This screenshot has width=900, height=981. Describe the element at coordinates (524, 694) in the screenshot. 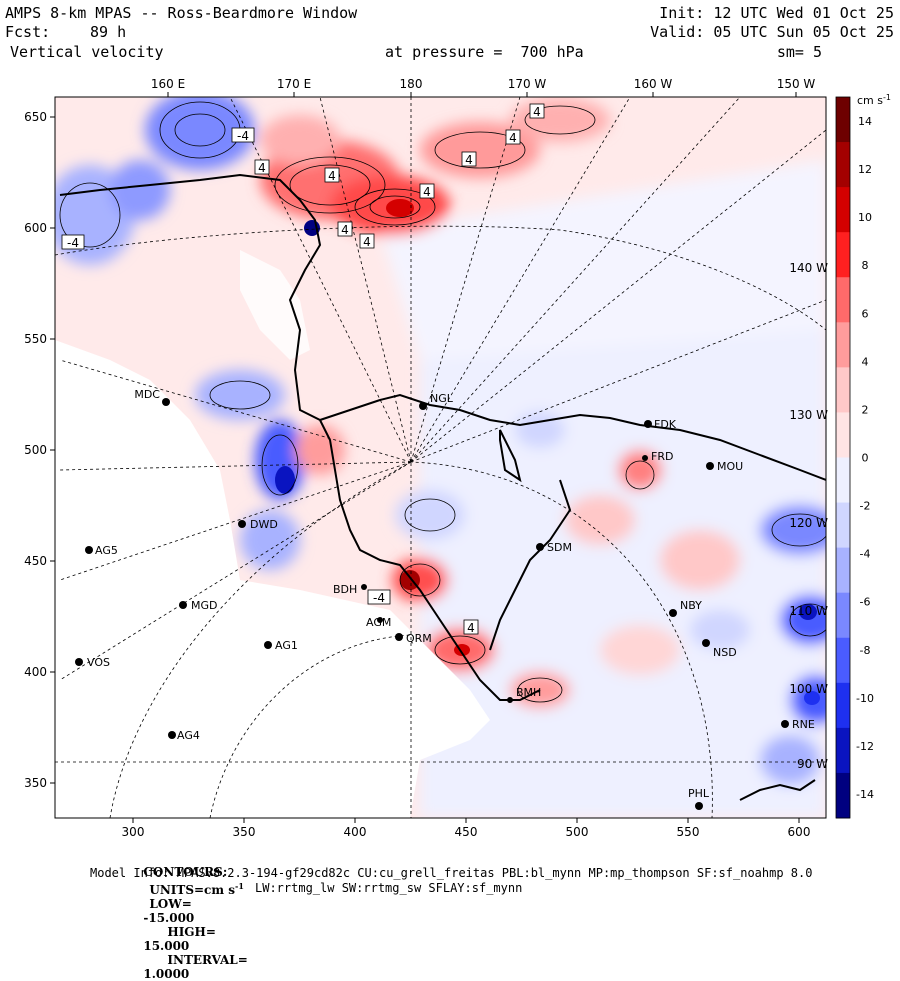

I see `station-marker: BMH` at that location.